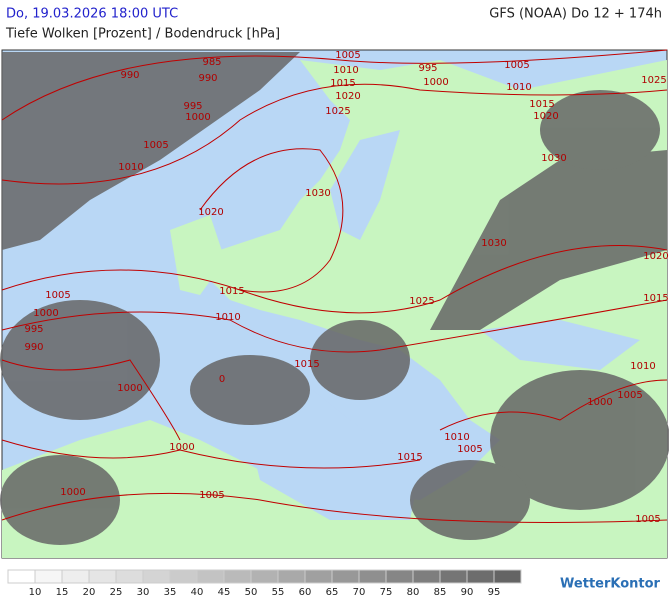 This screenshot has height=604, width=669. I want to click on black-sea, so click(560, 345).